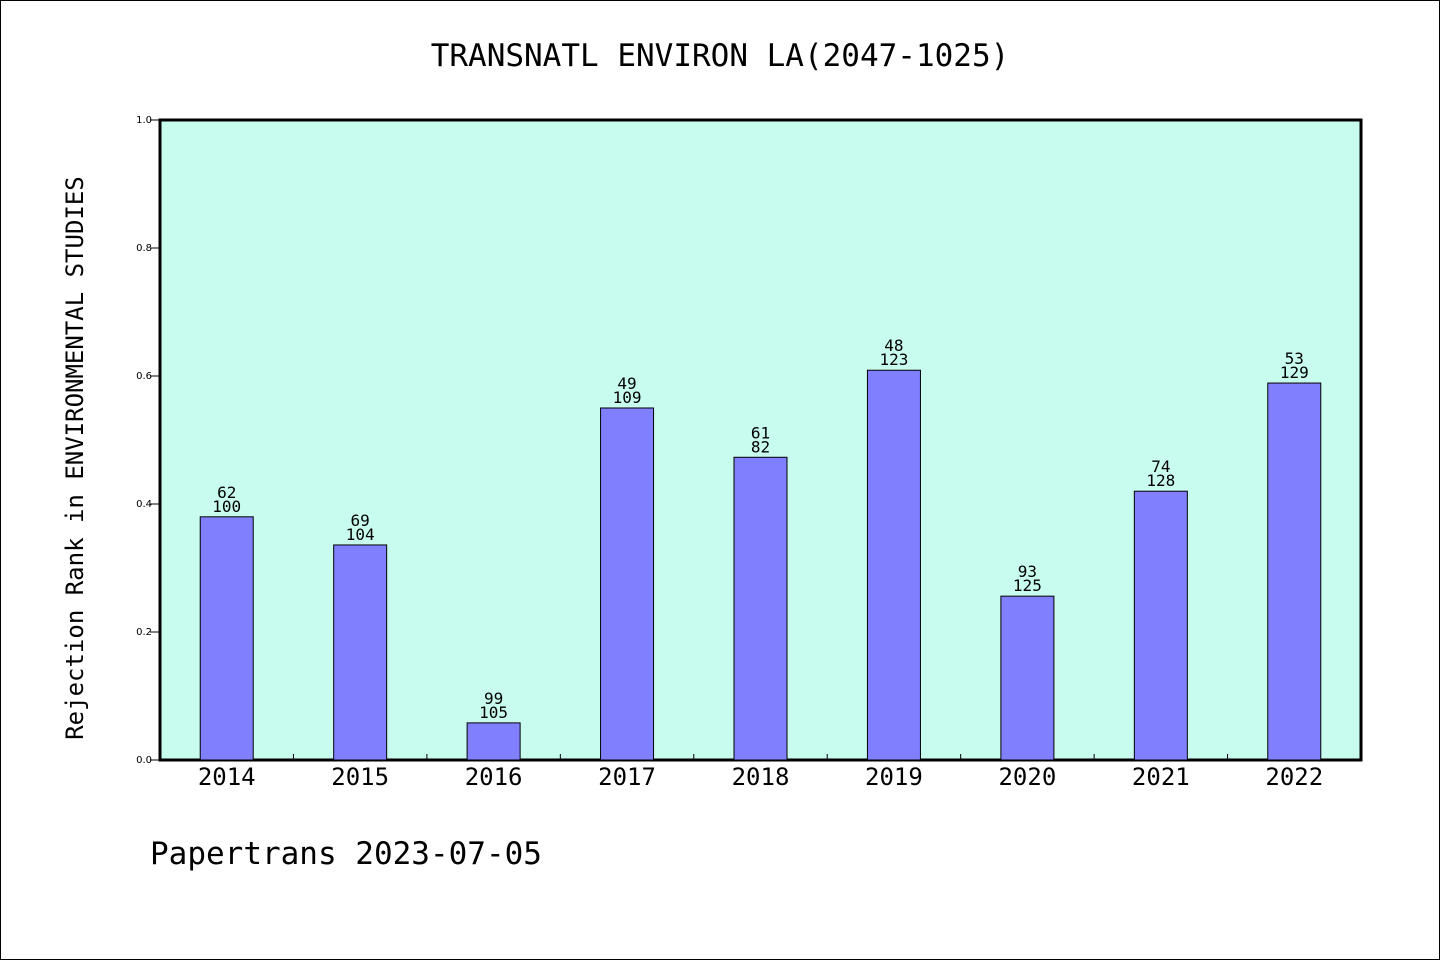 This screenshot has width=1440, height=960. Describe the element at coordinates (360, 520) in the screenshot. I see `bar-label-top: 69` at that location.